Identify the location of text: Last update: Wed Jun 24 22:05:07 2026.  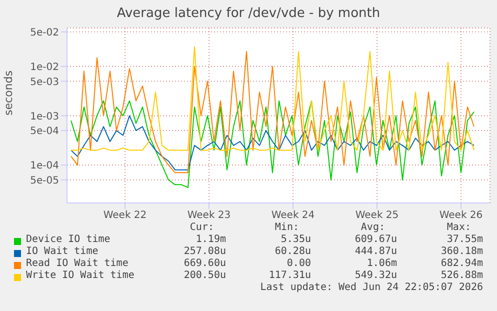
(371, 287).